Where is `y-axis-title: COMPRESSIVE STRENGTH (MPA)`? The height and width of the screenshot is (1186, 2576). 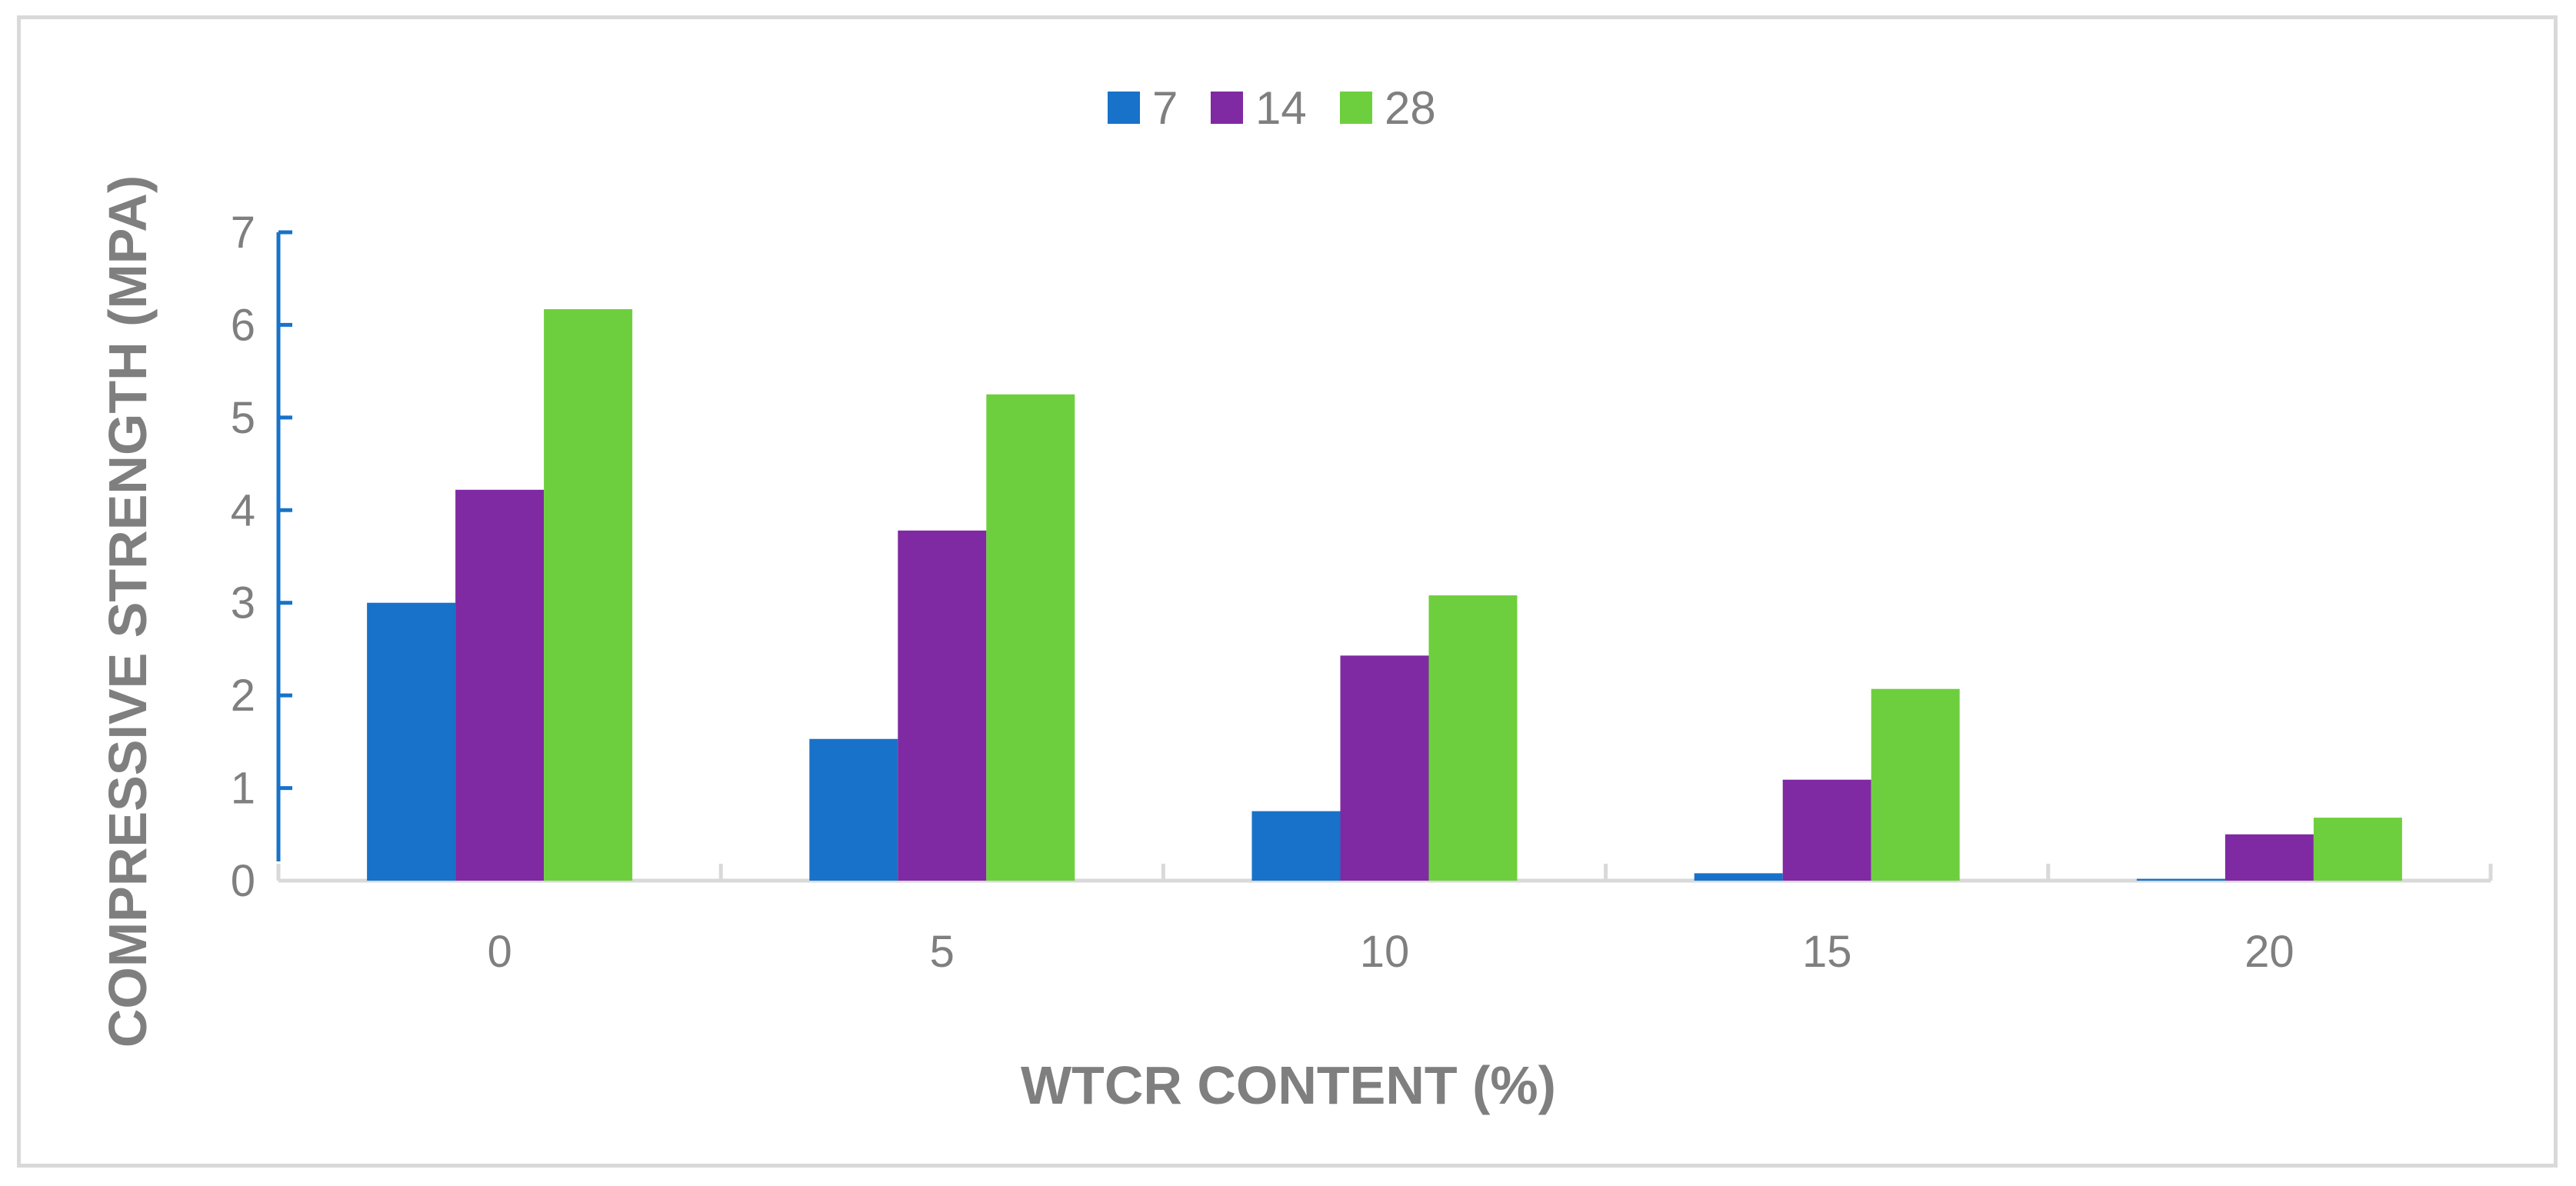
y-axis-title: COMPRESSIVE STRENGTH (MPA) is located at coordinates (128, 612).